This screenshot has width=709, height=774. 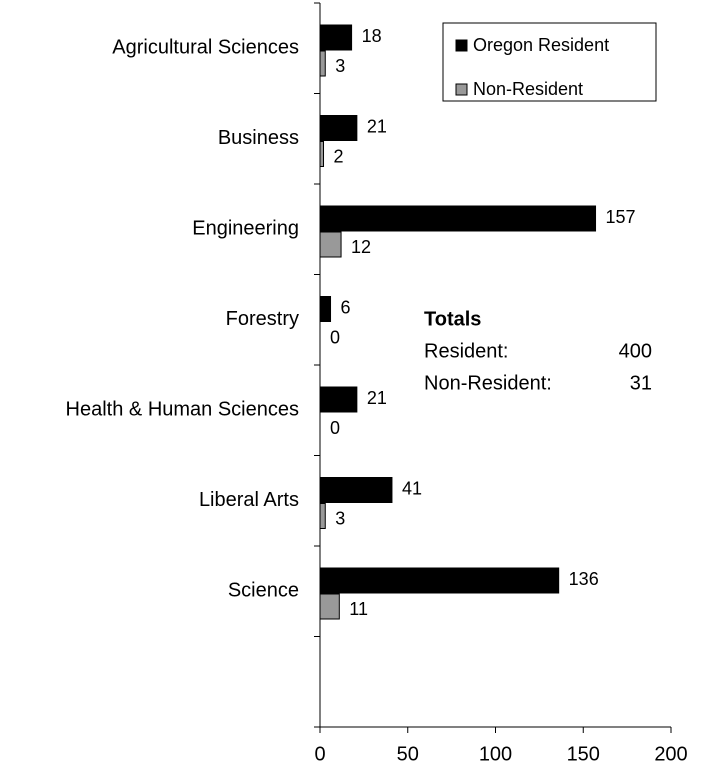 I want to click on data-label: 136, so click(x=584, y=579).